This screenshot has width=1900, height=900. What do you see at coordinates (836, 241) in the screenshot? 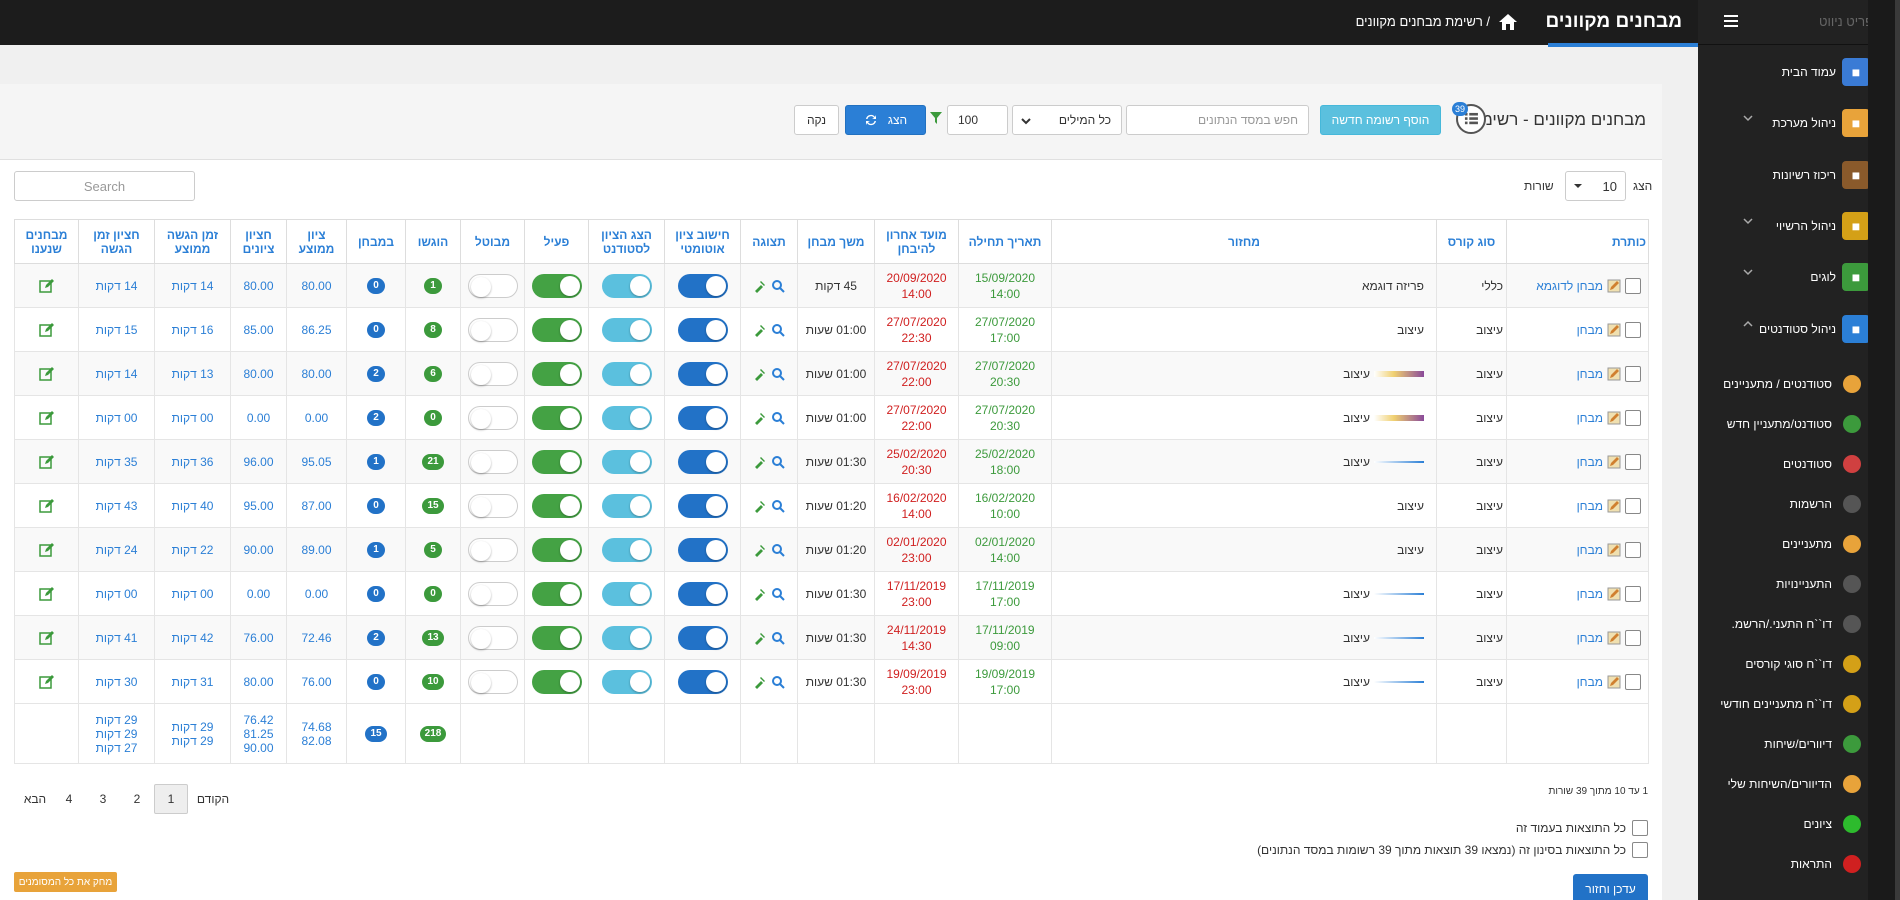
I see `column-header-5: משך מבחן` at bounding box center [836, 241].